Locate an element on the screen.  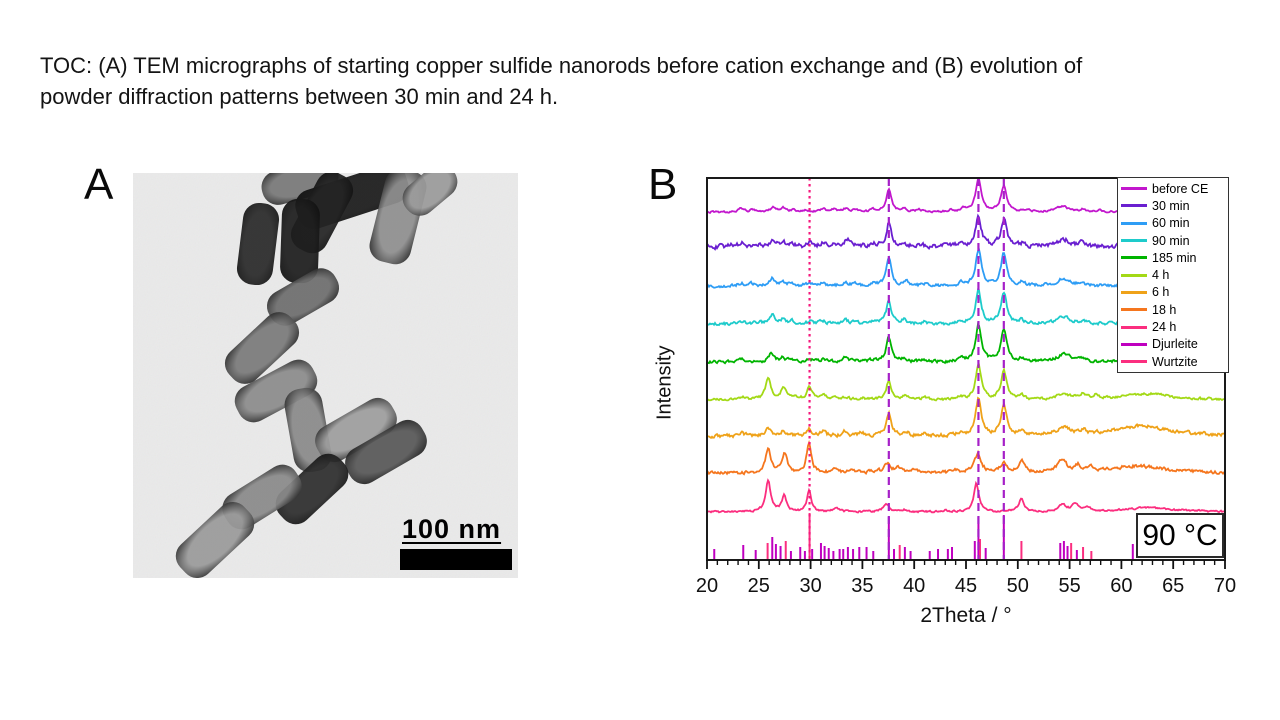
legend-entry: 90 min is located at coordinates (1173, 240).